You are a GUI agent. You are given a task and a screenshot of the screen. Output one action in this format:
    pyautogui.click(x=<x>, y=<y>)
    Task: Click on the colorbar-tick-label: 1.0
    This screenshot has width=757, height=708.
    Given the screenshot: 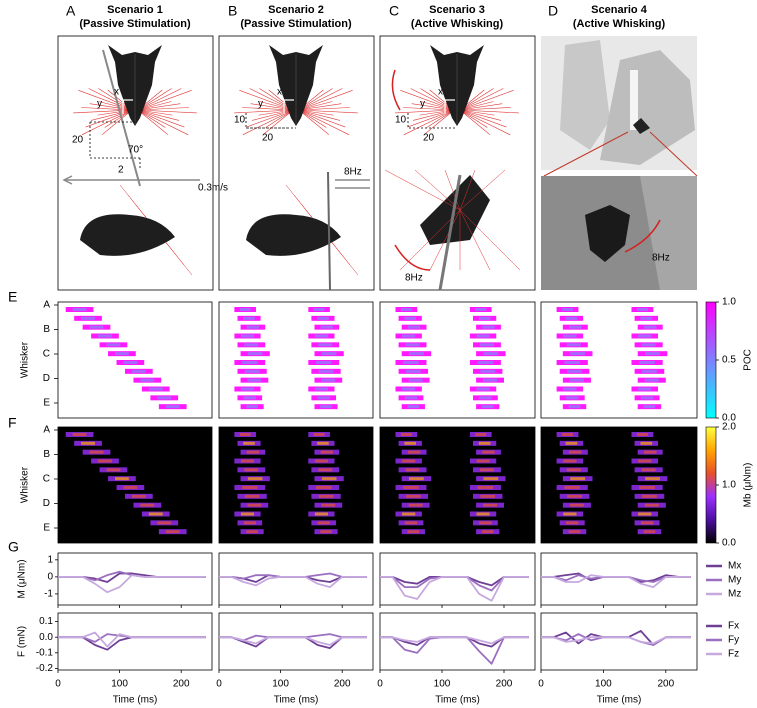 What is the action you would take?
    pyautogui.click(x=729, y=302)
    